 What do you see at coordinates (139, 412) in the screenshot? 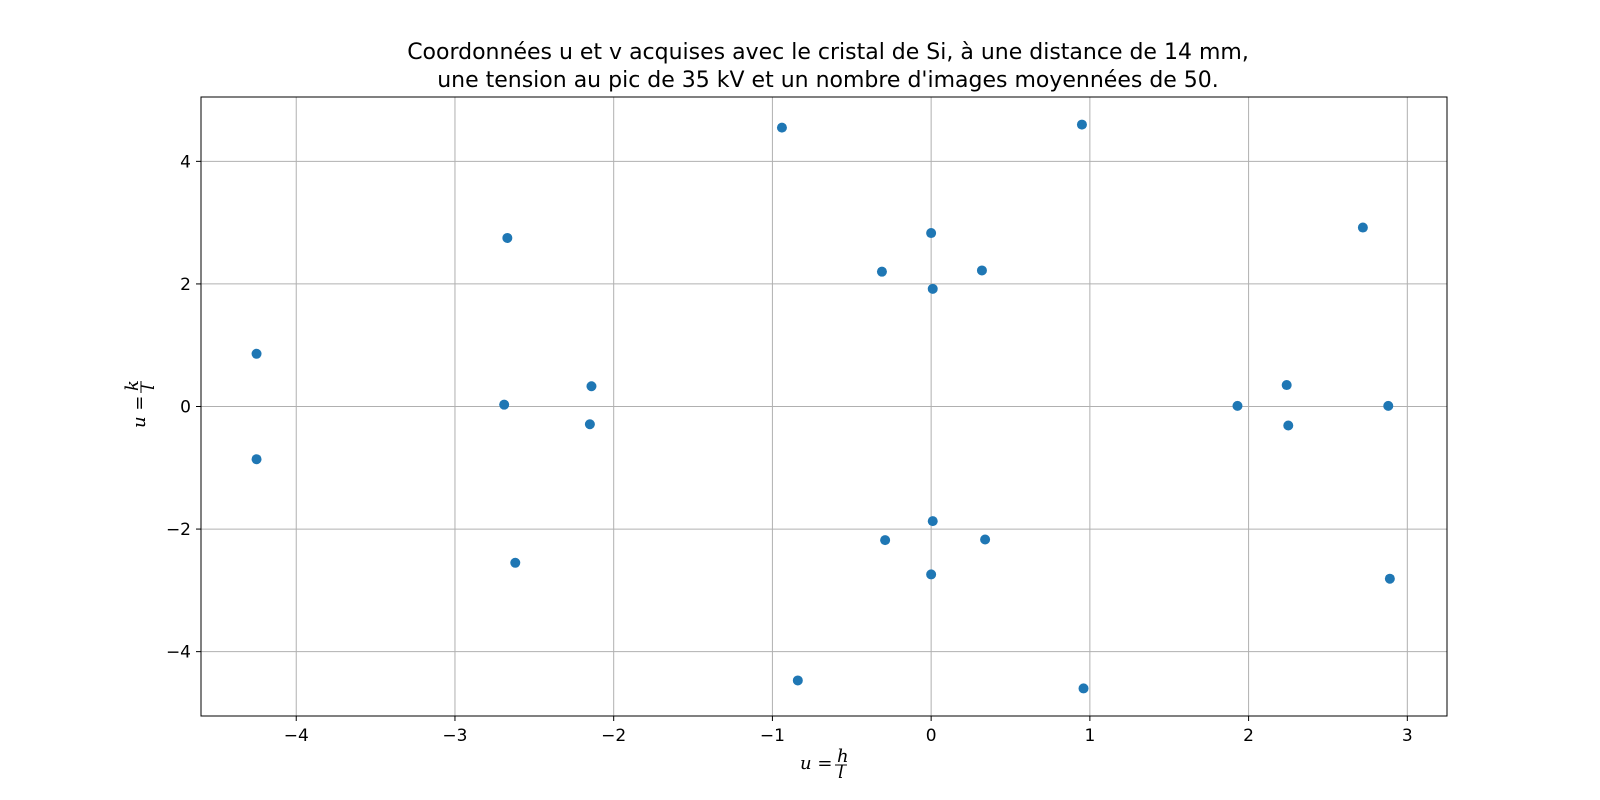
I see `y-axis-label-prefix: u =` at bounding box center [139, 412].